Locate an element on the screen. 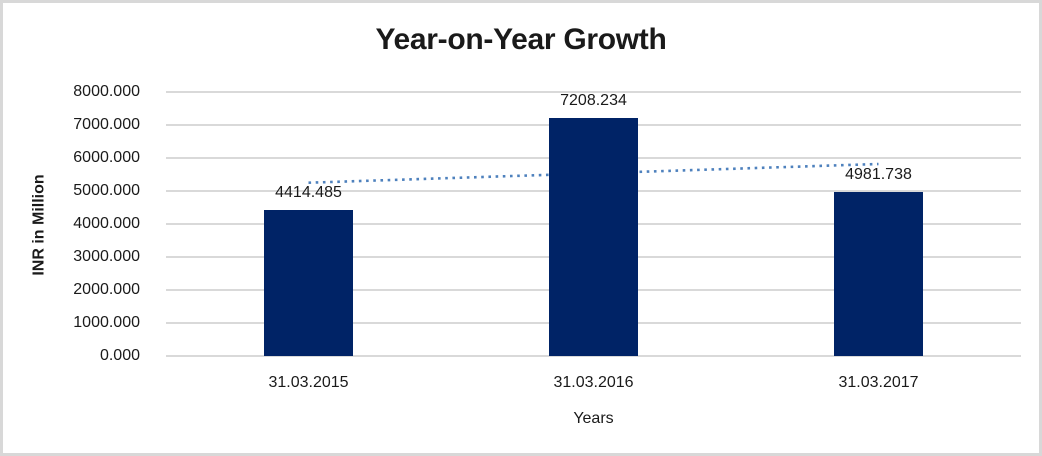  bar-data-label: 4981.738 is located at coordinates (878, 174).